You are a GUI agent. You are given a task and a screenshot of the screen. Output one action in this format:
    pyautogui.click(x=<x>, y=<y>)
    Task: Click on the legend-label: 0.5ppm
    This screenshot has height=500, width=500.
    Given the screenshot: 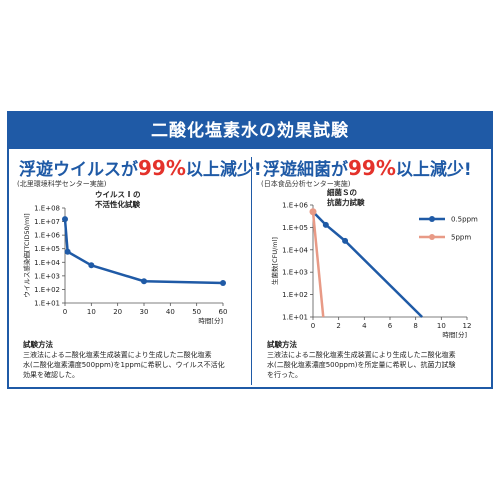 What is the action you would take?
    pyautogui.click(x=464, y=220)
    